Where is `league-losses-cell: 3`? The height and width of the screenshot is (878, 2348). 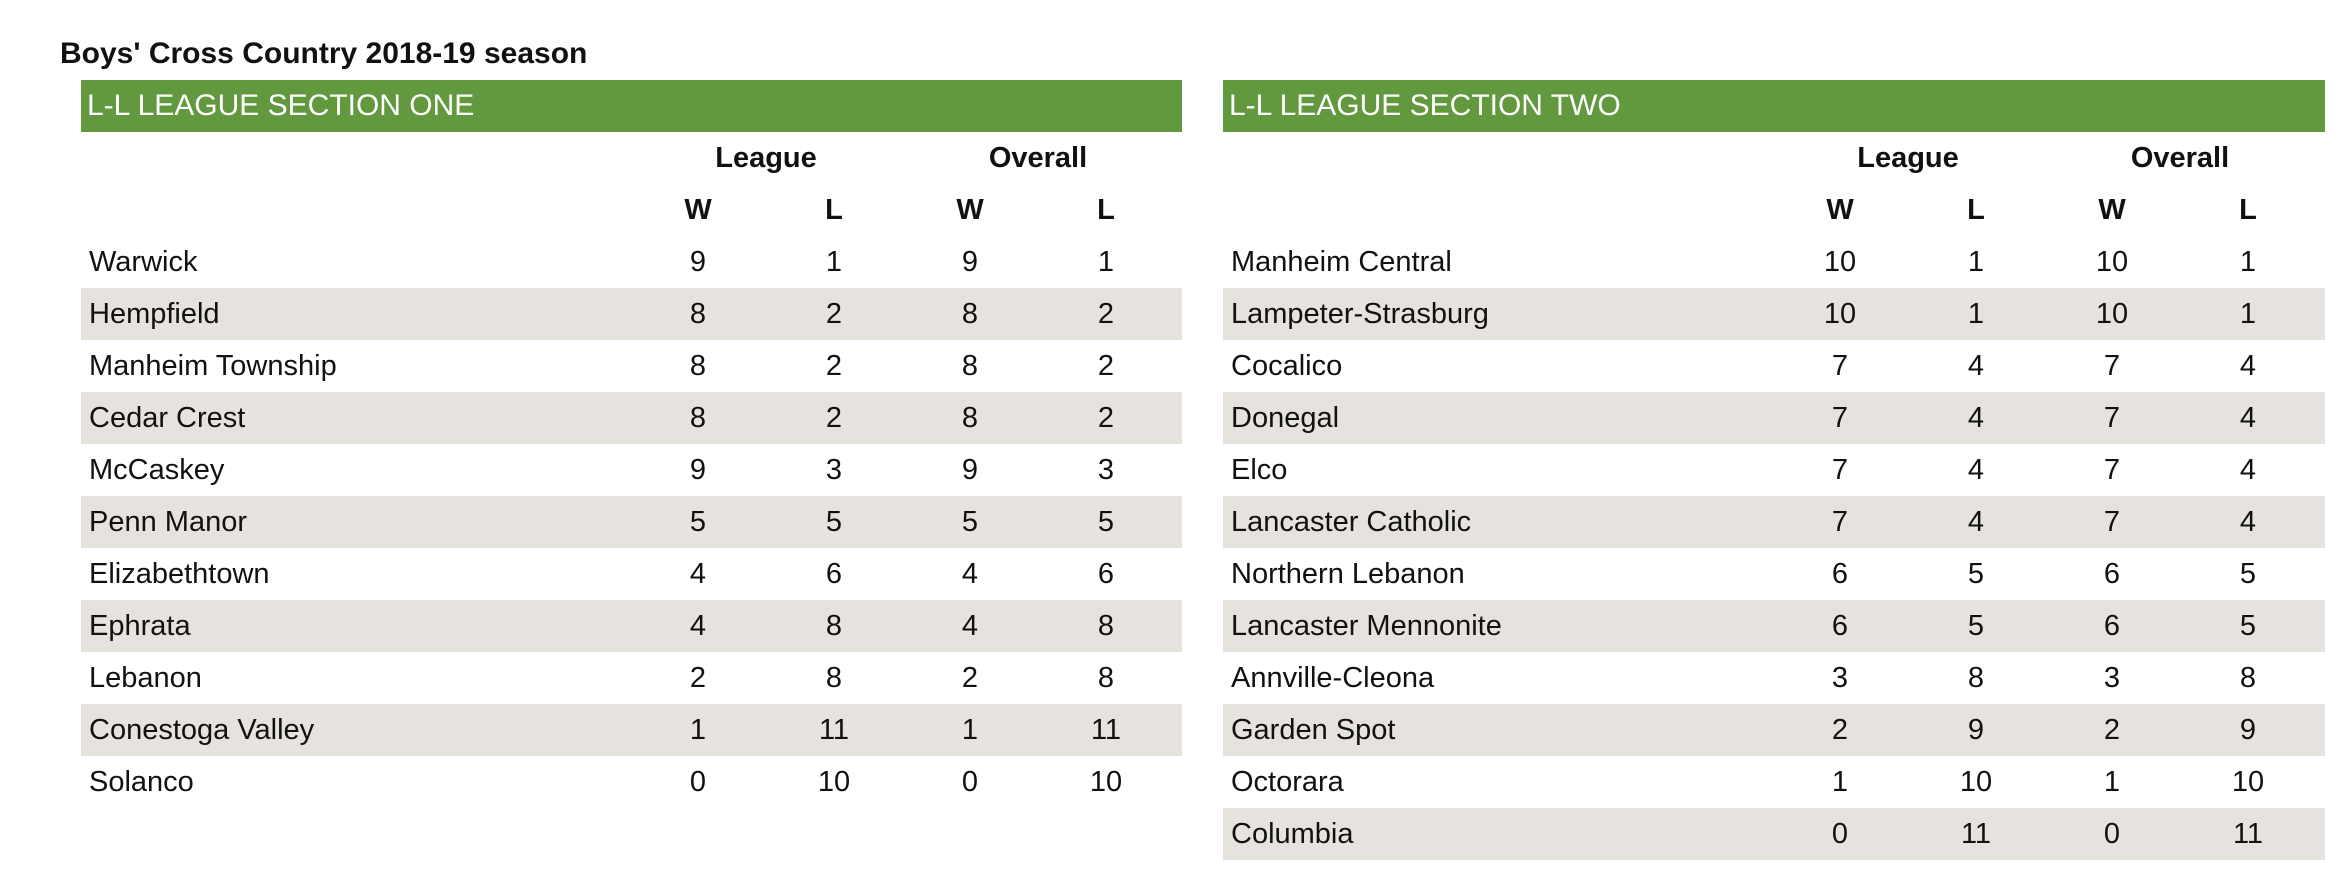
league-losses-cell: 3 is located at coordinates (834, 470).